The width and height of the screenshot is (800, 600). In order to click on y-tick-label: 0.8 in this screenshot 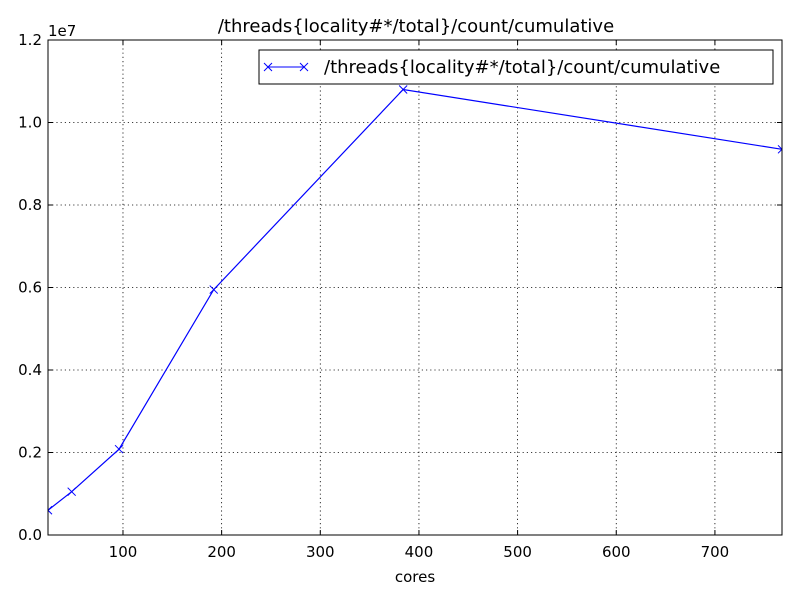, I will do `click(30, 205)`.